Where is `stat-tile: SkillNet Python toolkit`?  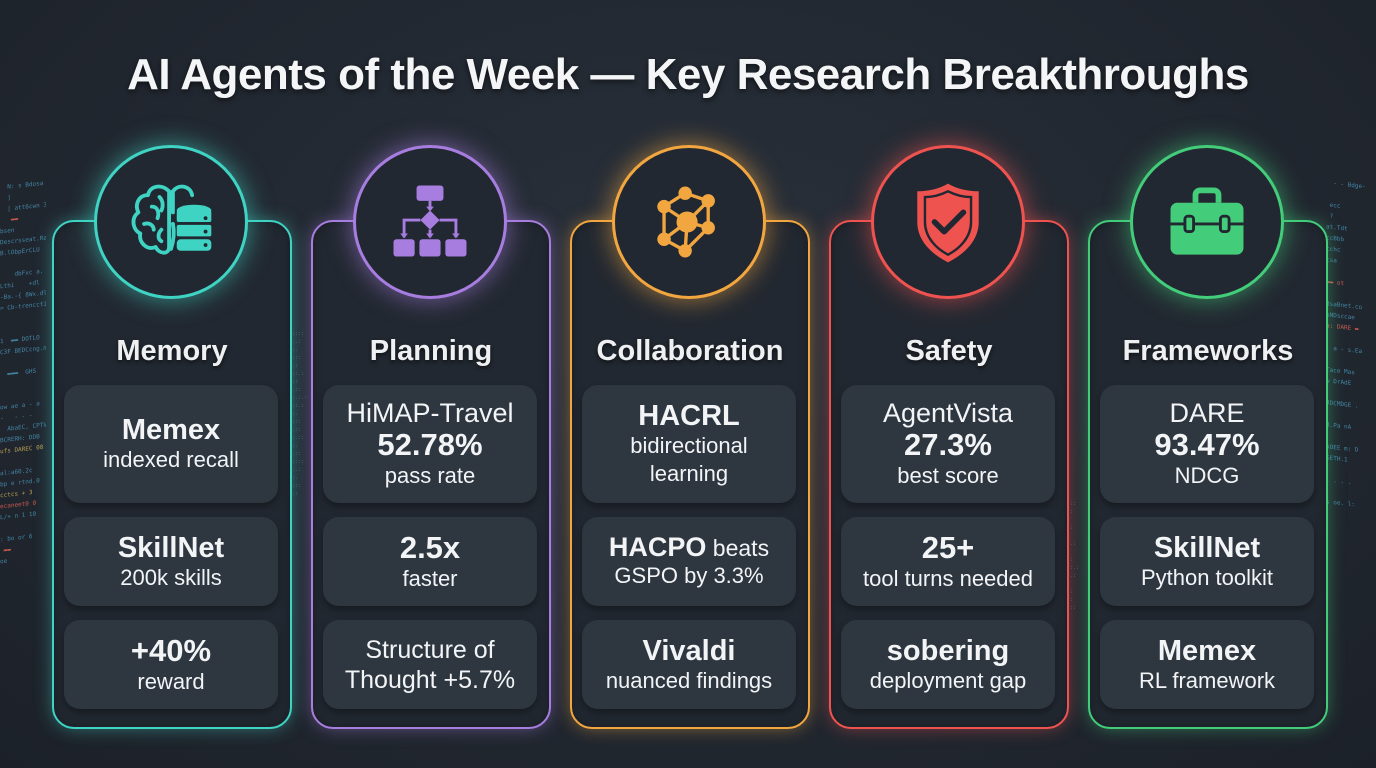
stat-tile: SkillNet Python toolkit is located at coordinates (1207, 561).